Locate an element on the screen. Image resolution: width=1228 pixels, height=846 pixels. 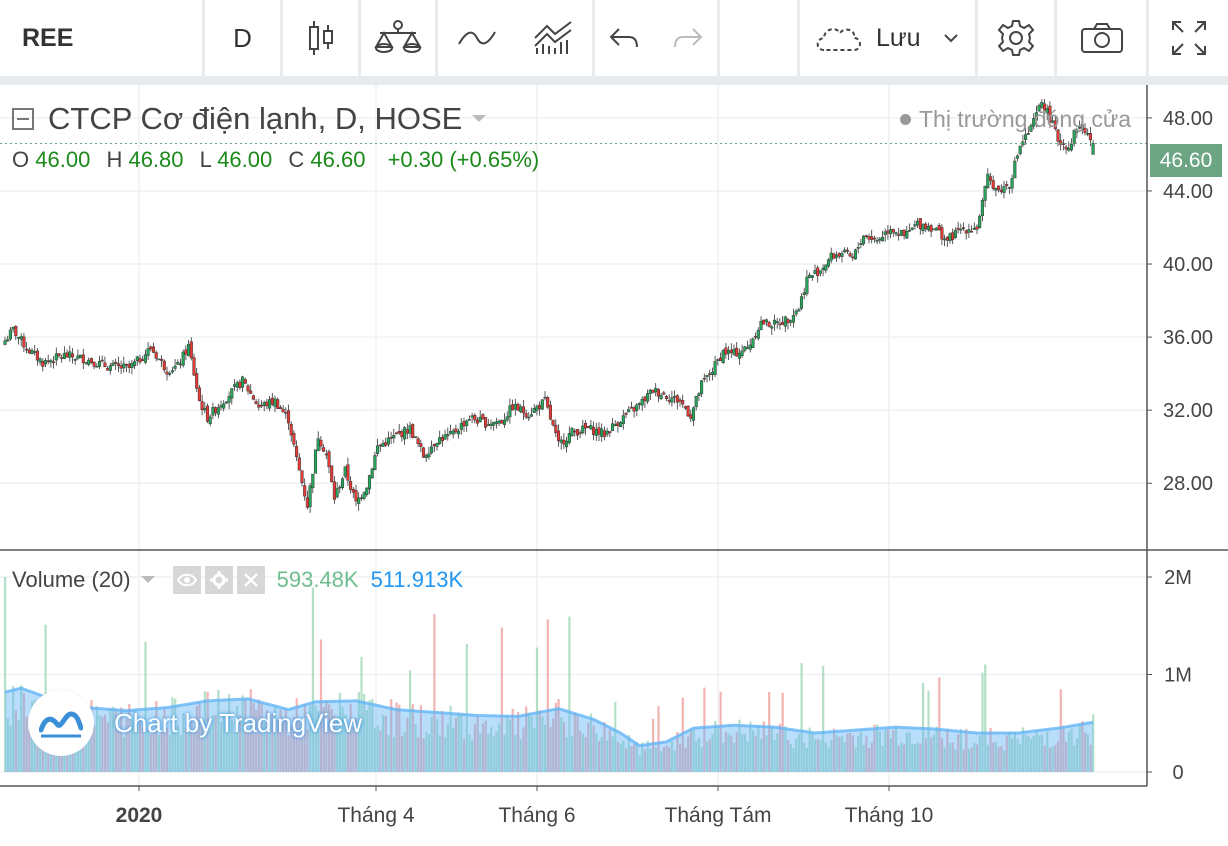
fullscreen-button is located at coordinates (1188, 38).